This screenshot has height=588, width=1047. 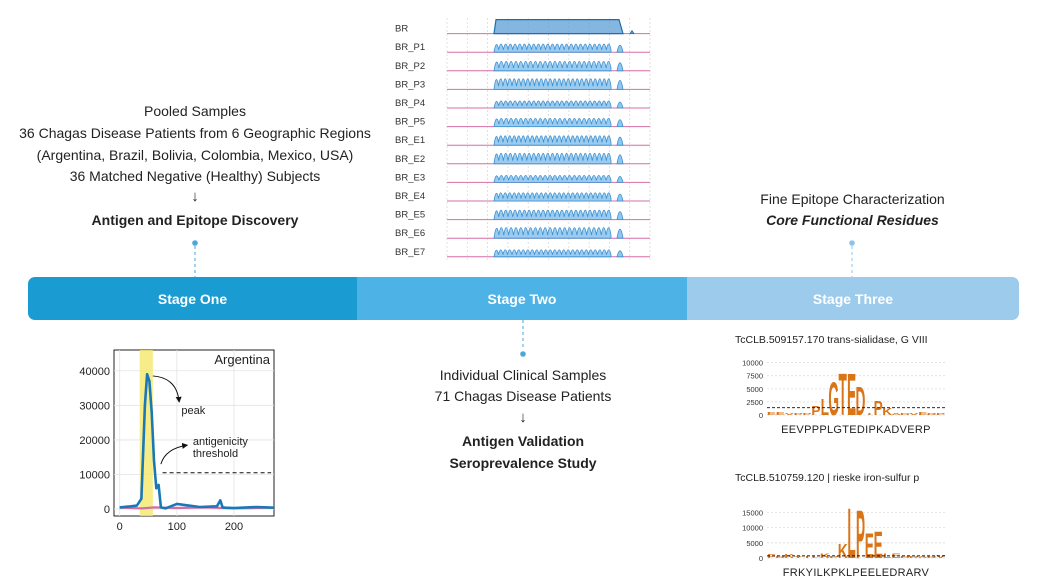 I want to click on series-line, so click(x=197, y=441).